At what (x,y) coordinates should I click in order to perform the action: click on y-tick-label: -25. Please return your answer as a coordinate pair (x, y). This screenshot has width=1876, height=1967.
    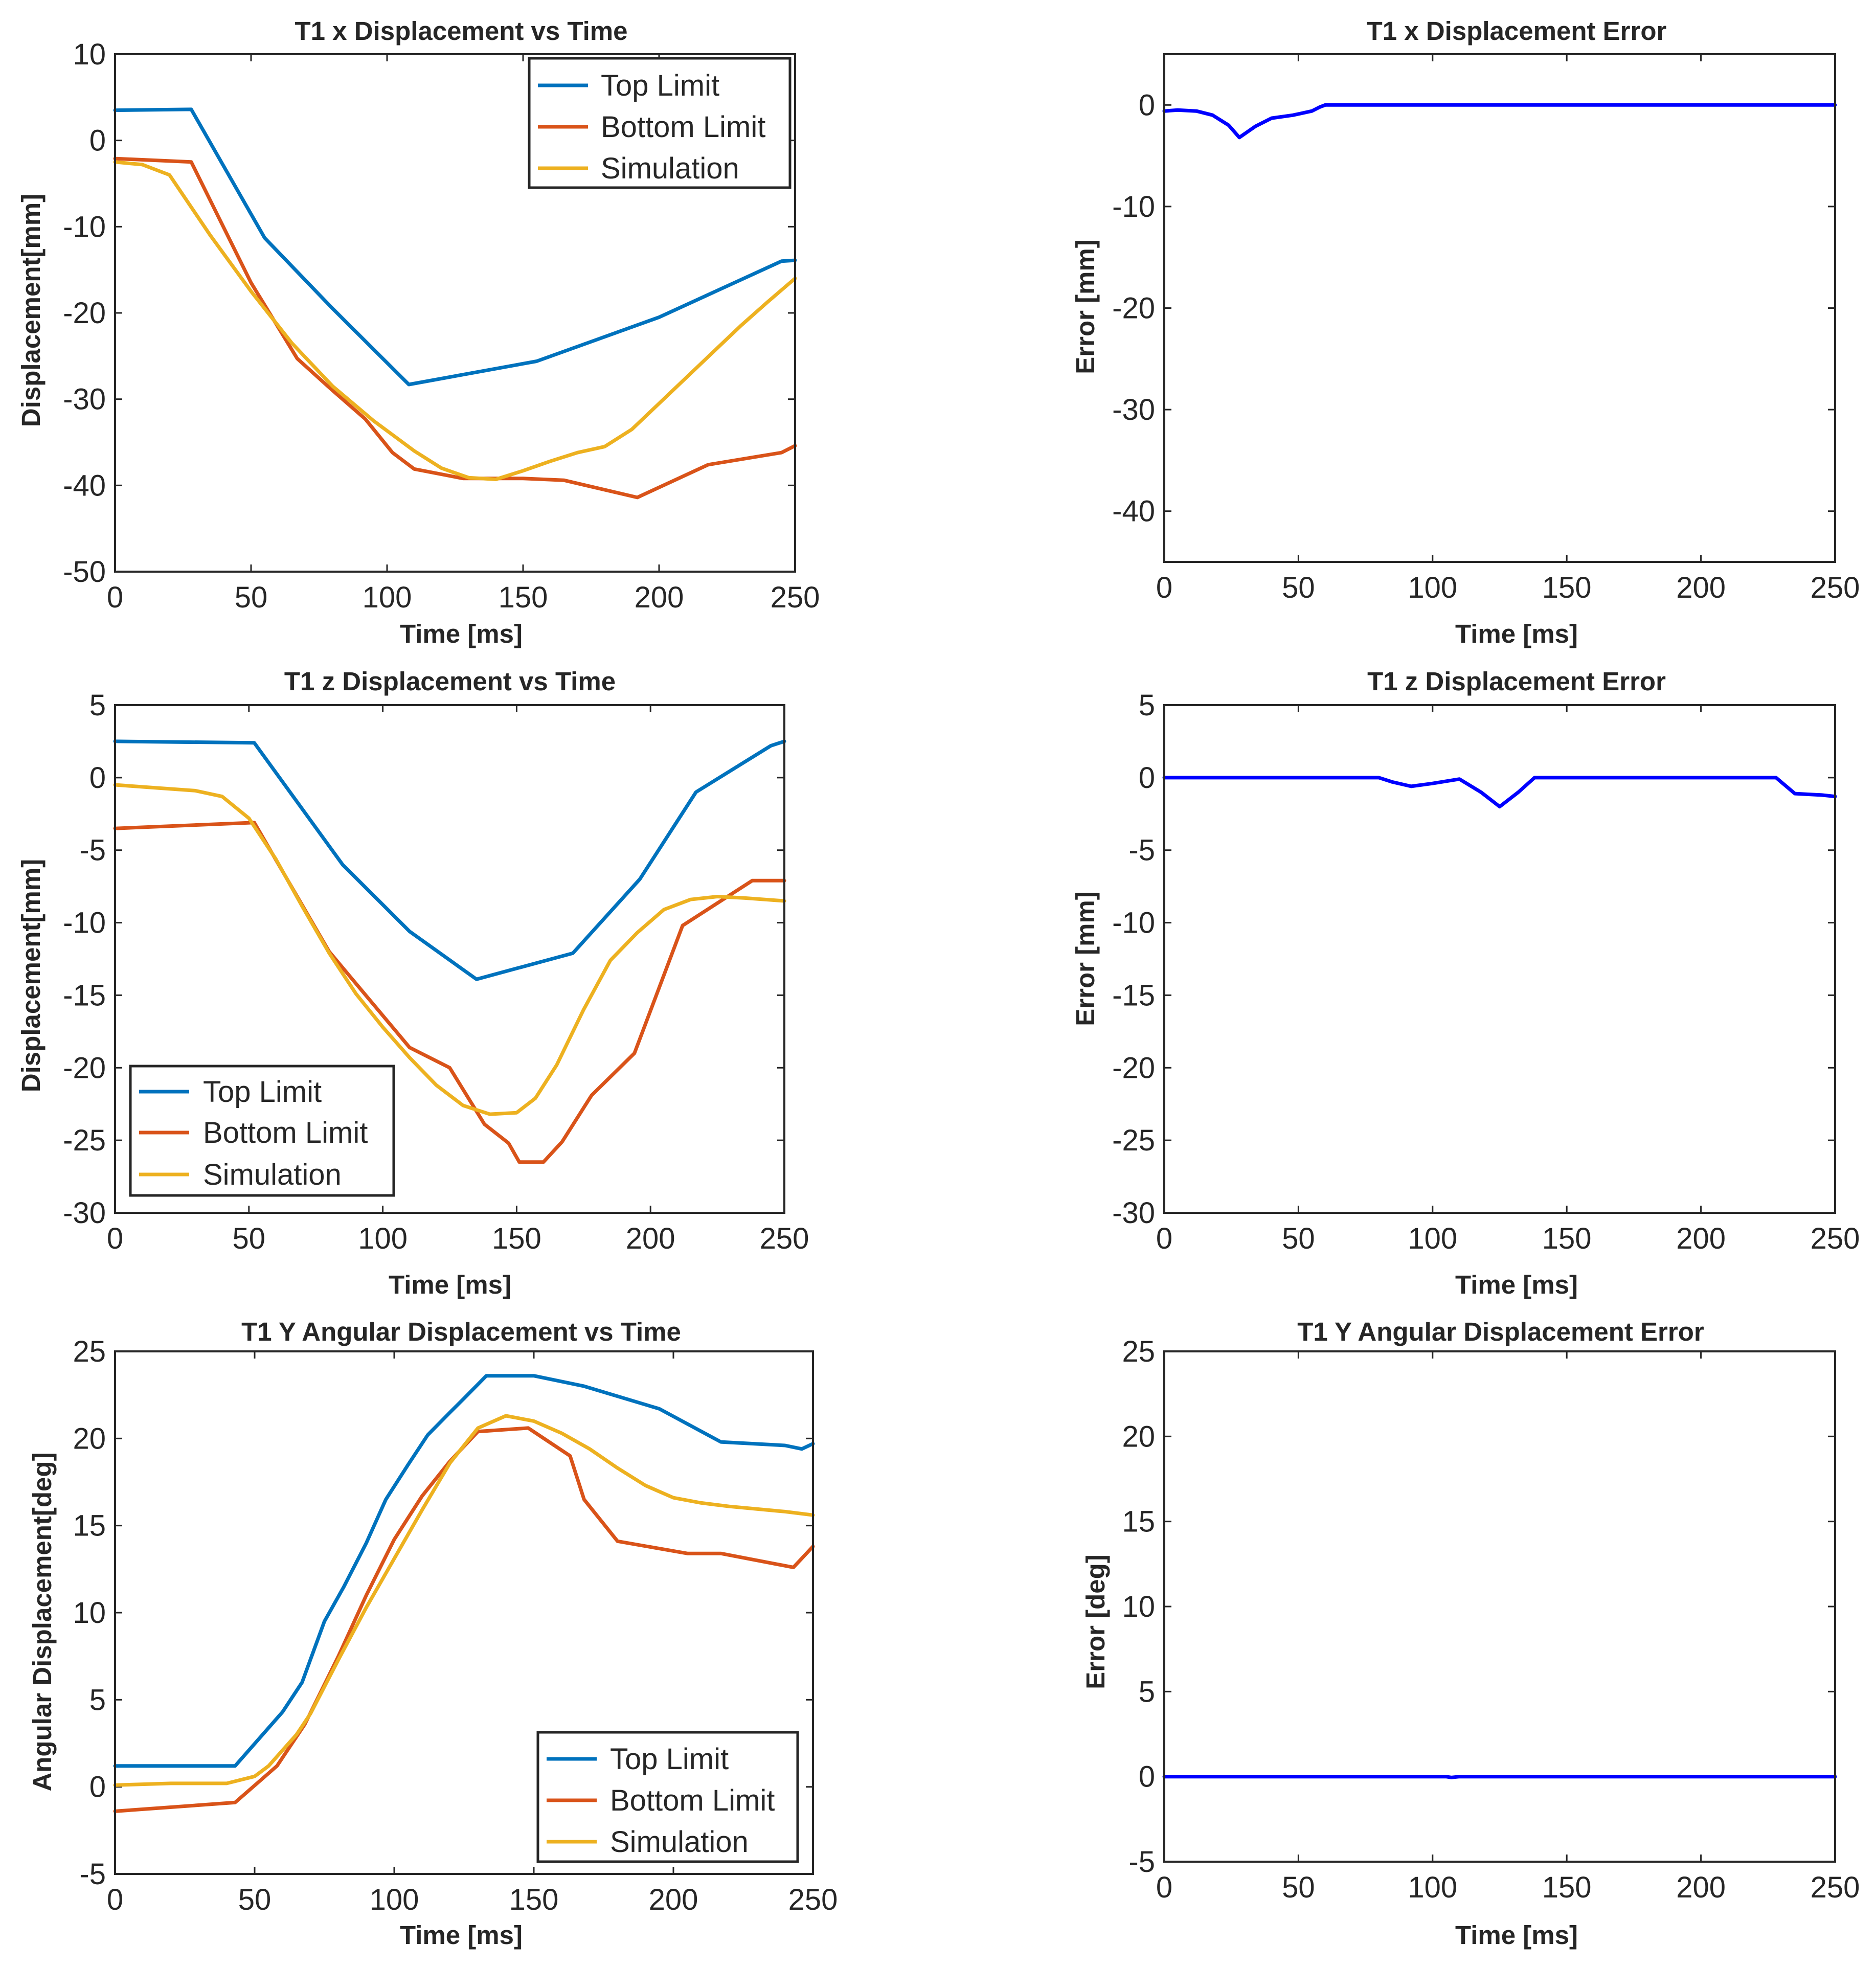
    Looking at the image, I should click on (84, 1140).